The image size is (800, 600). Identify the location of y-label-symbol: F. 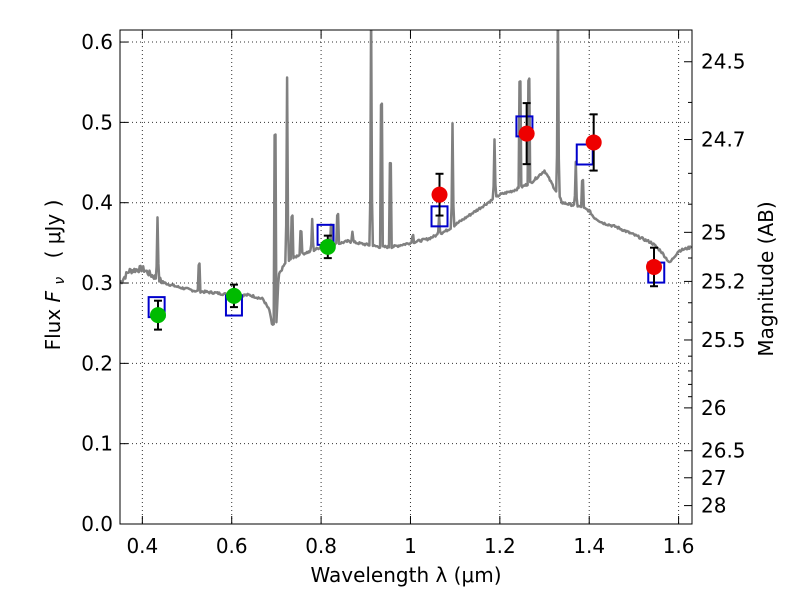
(53, 296).